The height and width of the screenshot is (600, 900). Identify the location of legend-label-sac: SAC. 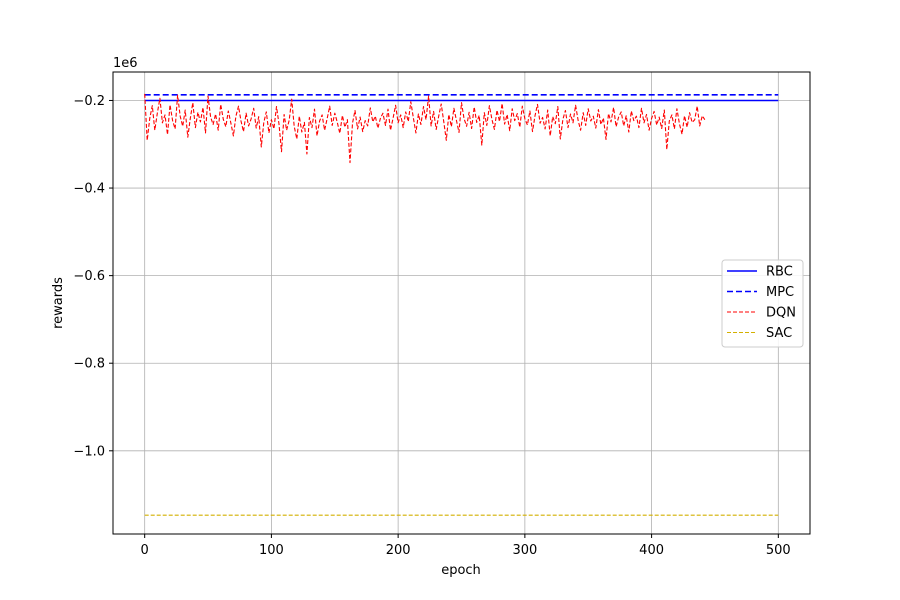
(779, 333).